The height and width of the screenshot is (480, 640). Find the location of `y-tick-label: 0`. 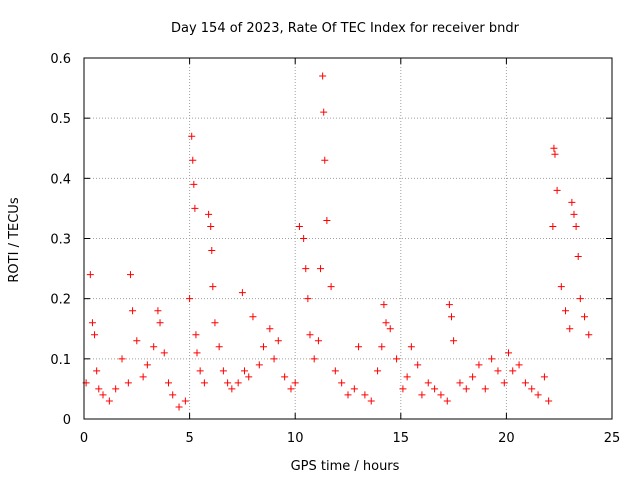

y-tick-label: 0 is located at coordinates (67, 420).